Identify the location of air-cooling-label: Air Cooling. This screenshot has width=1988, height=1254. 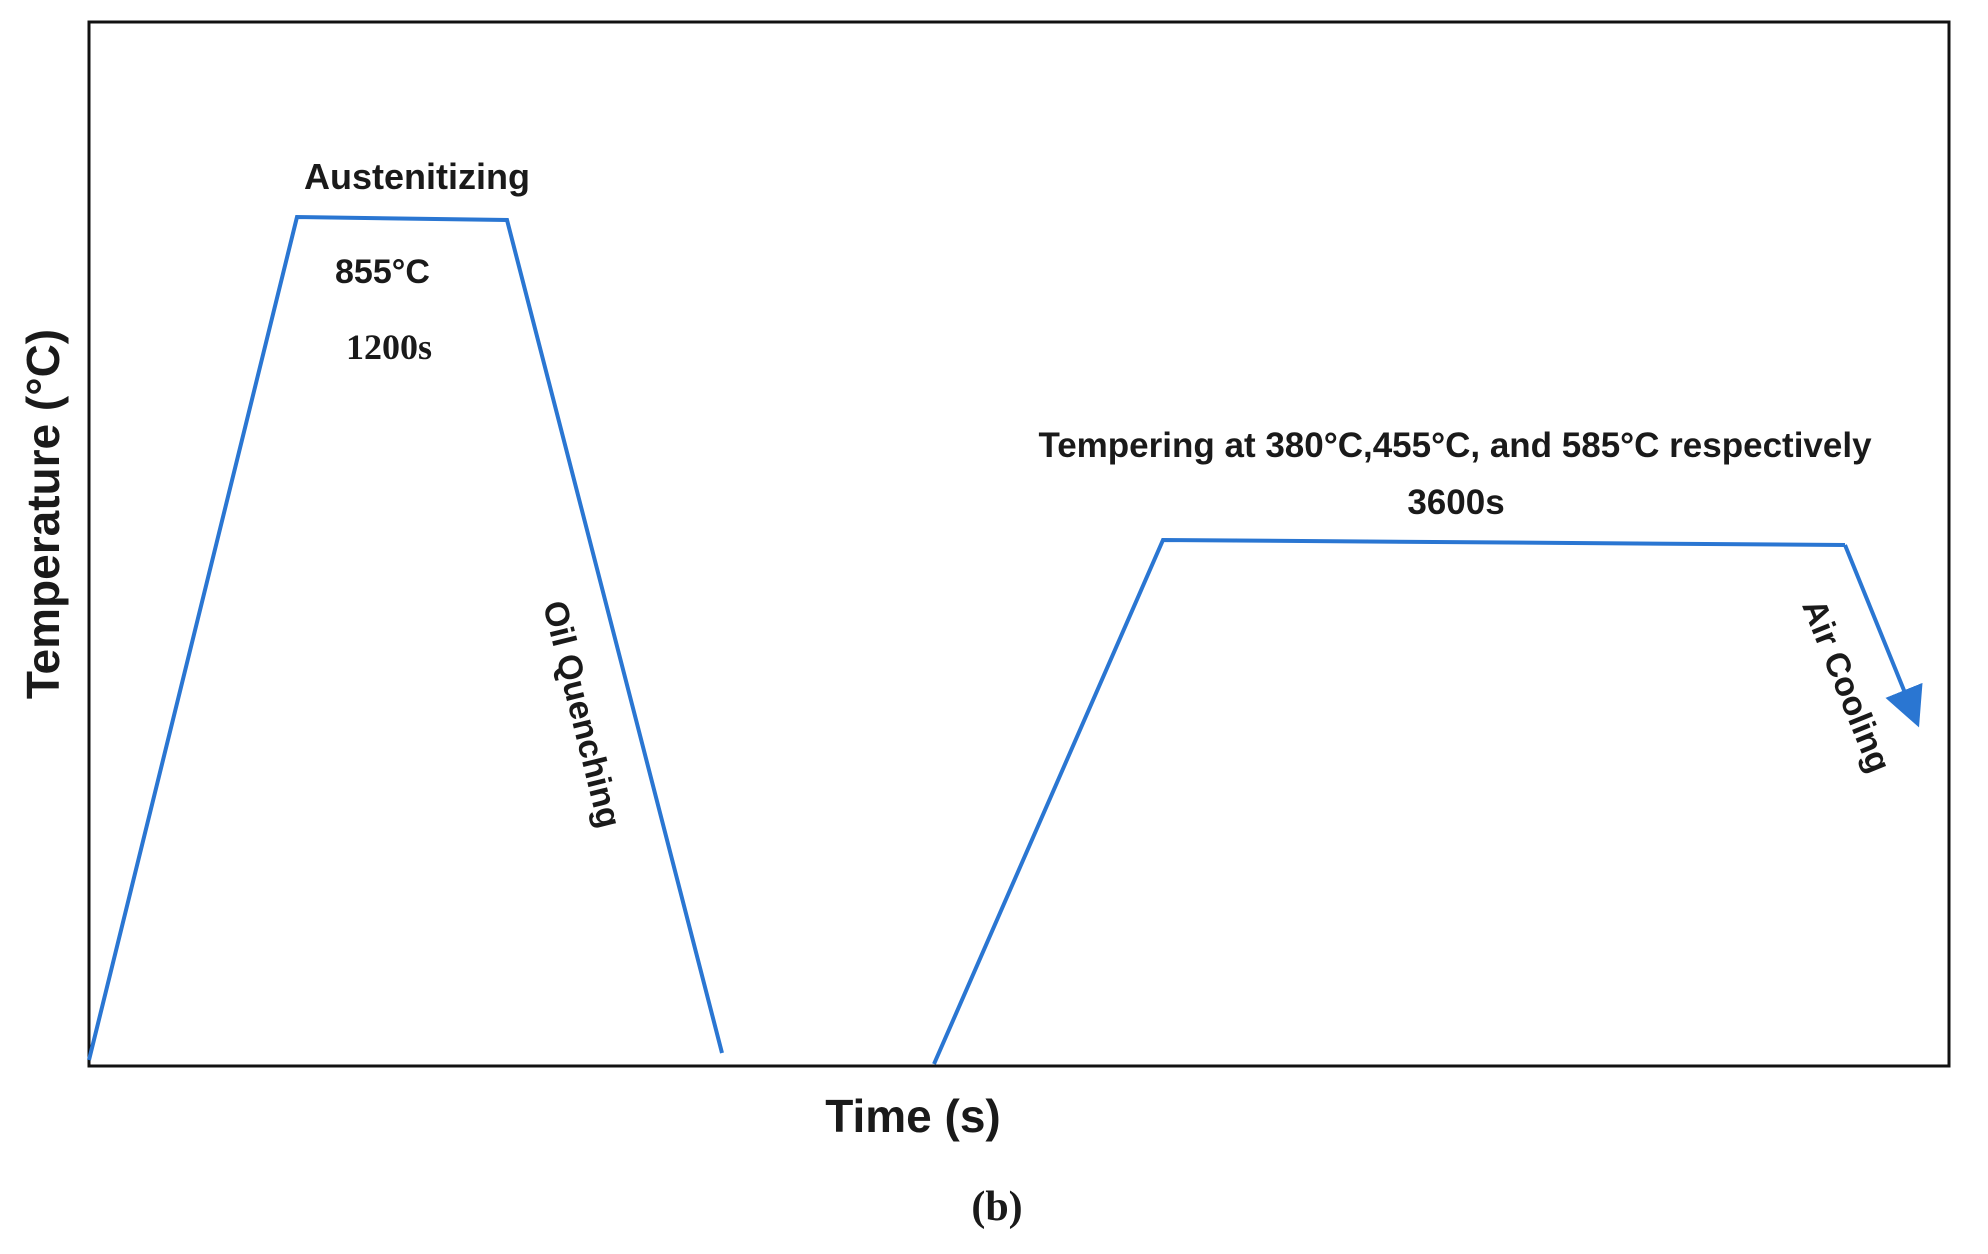
(1846, 686).